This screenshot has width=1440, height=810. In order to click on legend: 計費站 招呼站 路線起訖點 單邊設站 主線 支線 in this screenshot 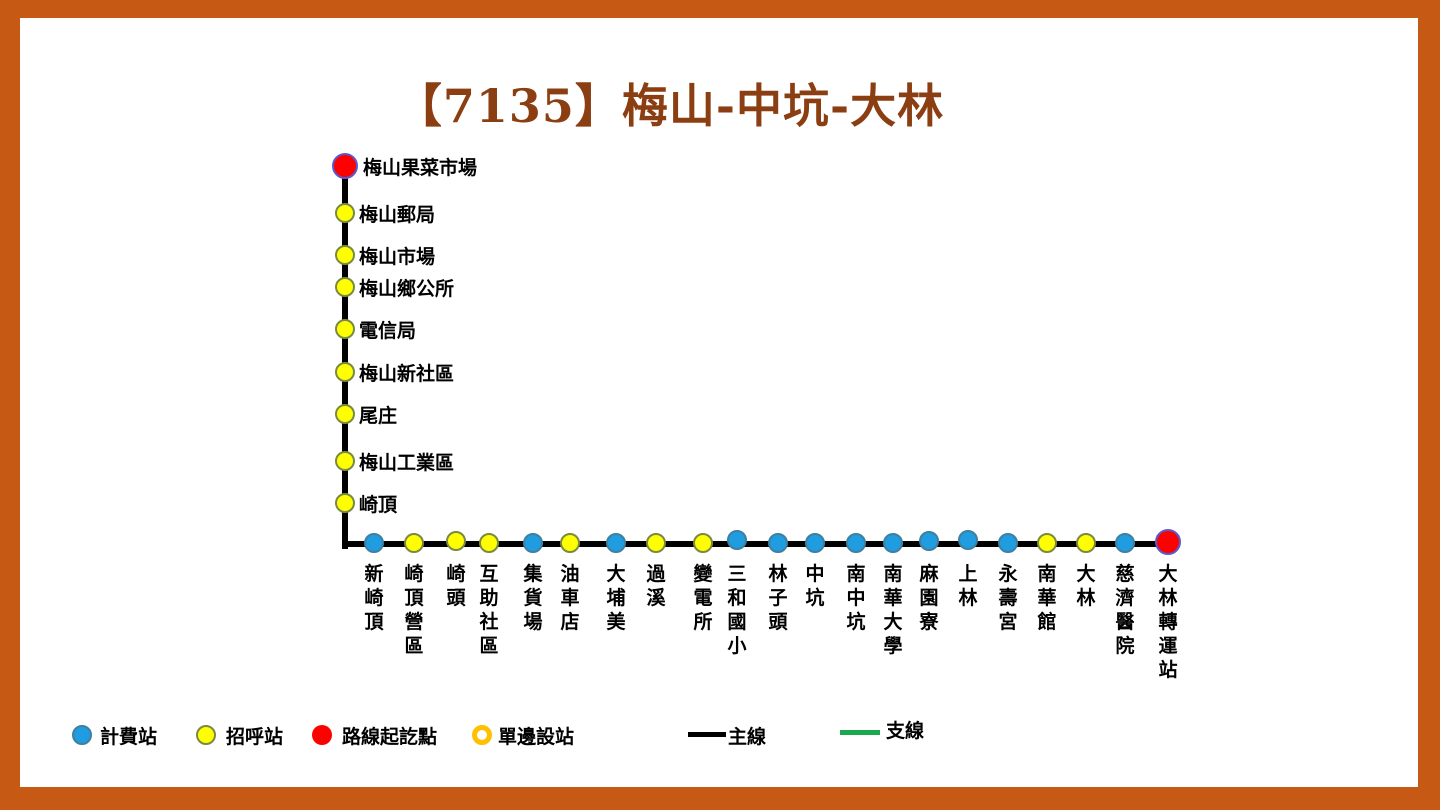, I will do `click(720, 738)`.